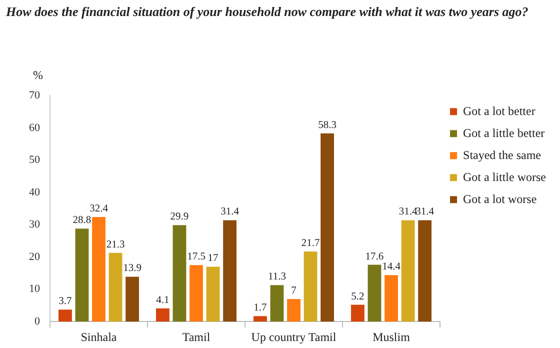  What do you see at coordinates (213, 258) in the screenshot?
I see `data-label: 17` at bounding box center [213, 258].